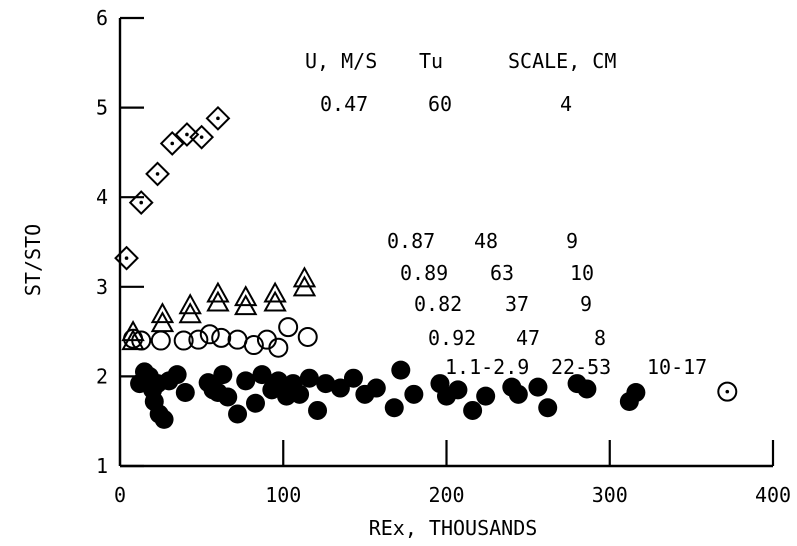 The width and height of the screenshot is (797, 546). What do you see at coordinates (582, 273) in the screenshot?
I see `legend-scale-value: 10` at bounding box center [582, 273].